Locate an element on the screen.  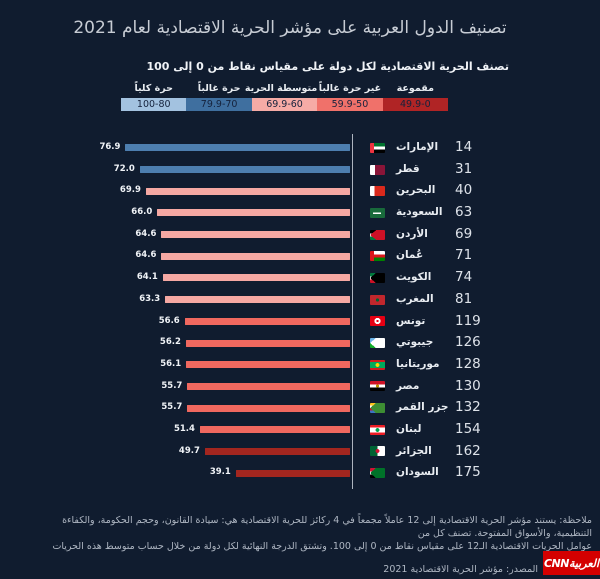
sudan-flag-icon is located at coordinates (377, 473).